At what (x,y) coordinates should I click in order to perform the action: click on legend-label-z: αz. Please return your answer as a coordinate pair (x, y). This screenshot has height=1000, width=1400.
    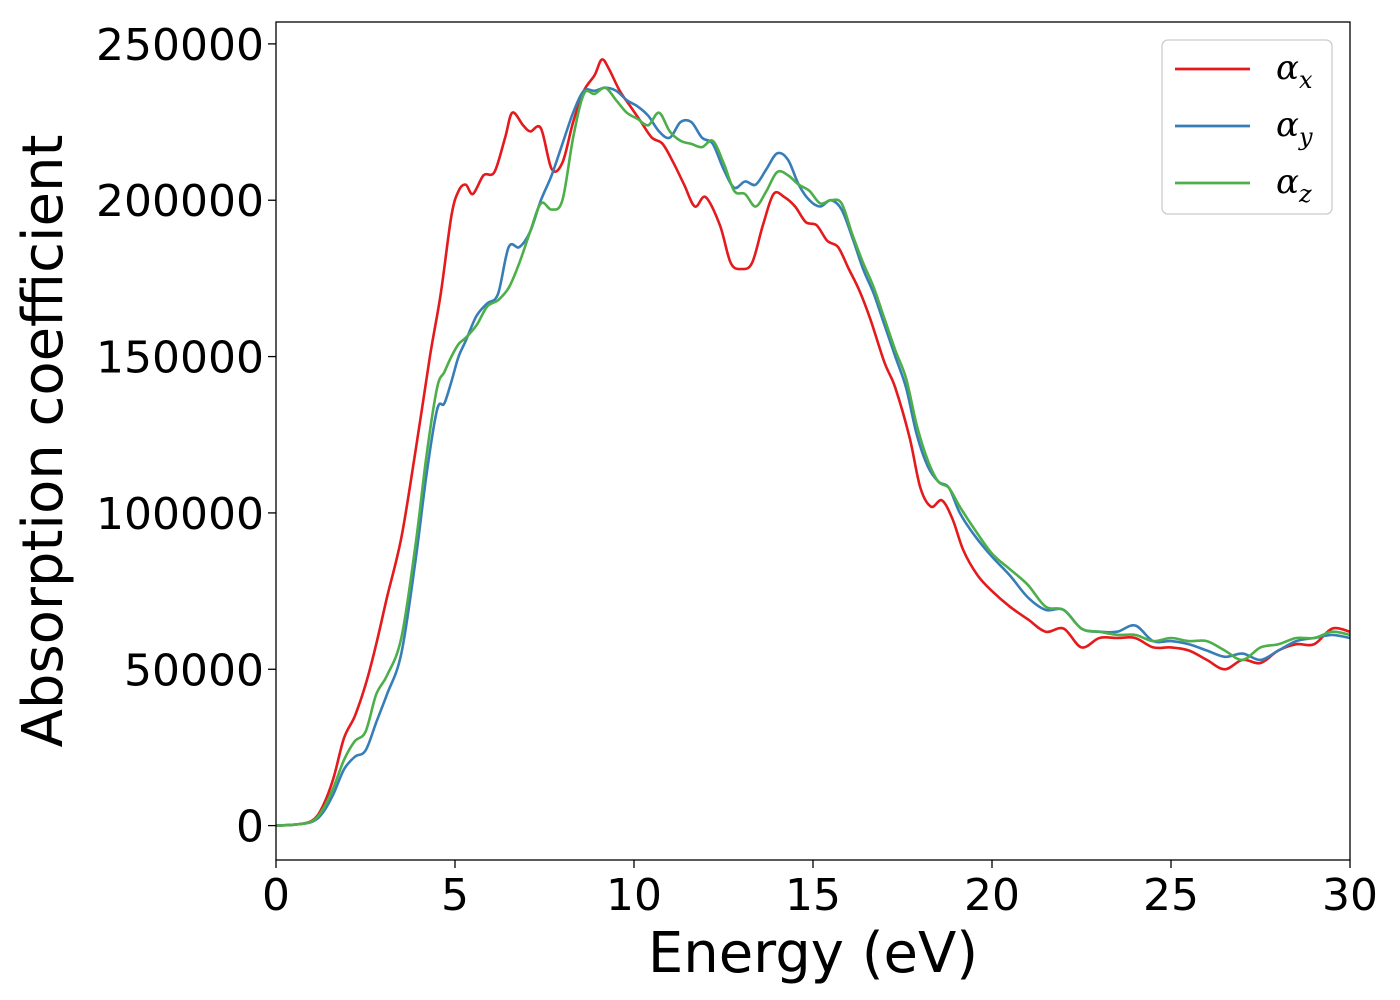
    Looking at the image, I should click on (1294, 185).